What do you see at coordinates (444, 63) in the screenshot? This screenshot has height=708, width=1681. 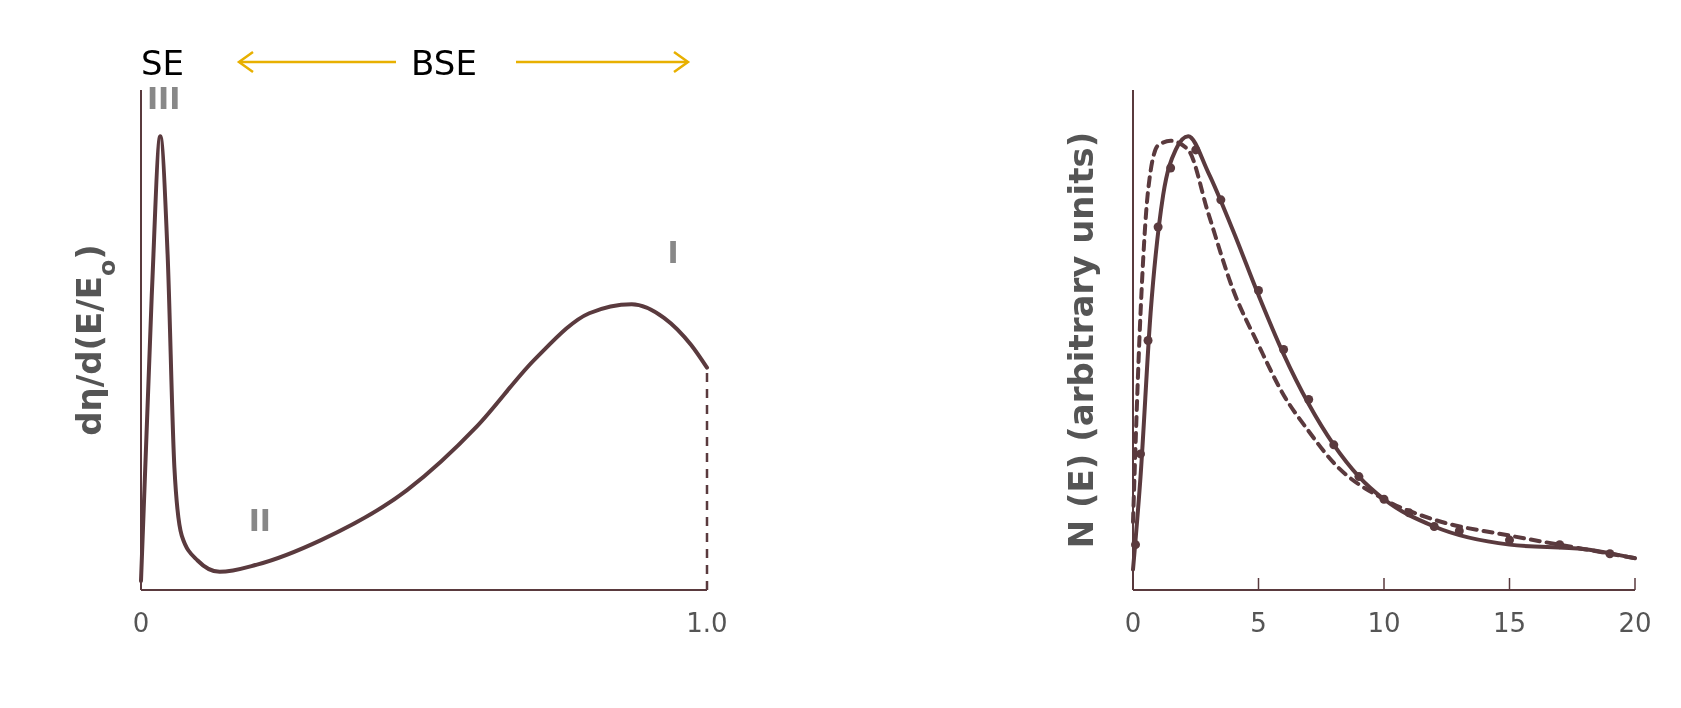 I see `text: BSE` at bounding box center [444, 63].